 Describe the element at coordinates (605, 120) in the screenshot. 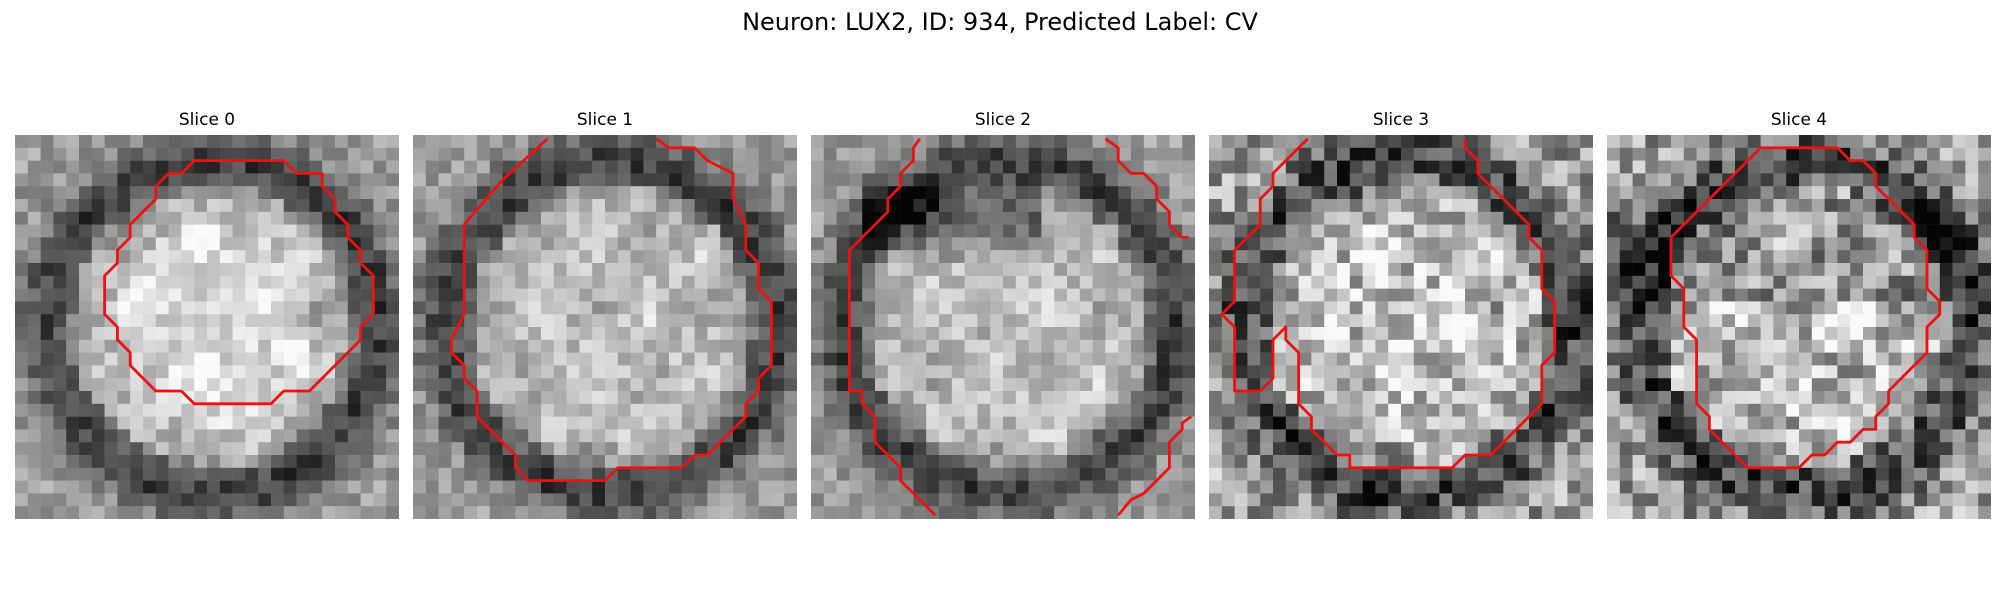

I see `panel-title: Slice 1` at that location.